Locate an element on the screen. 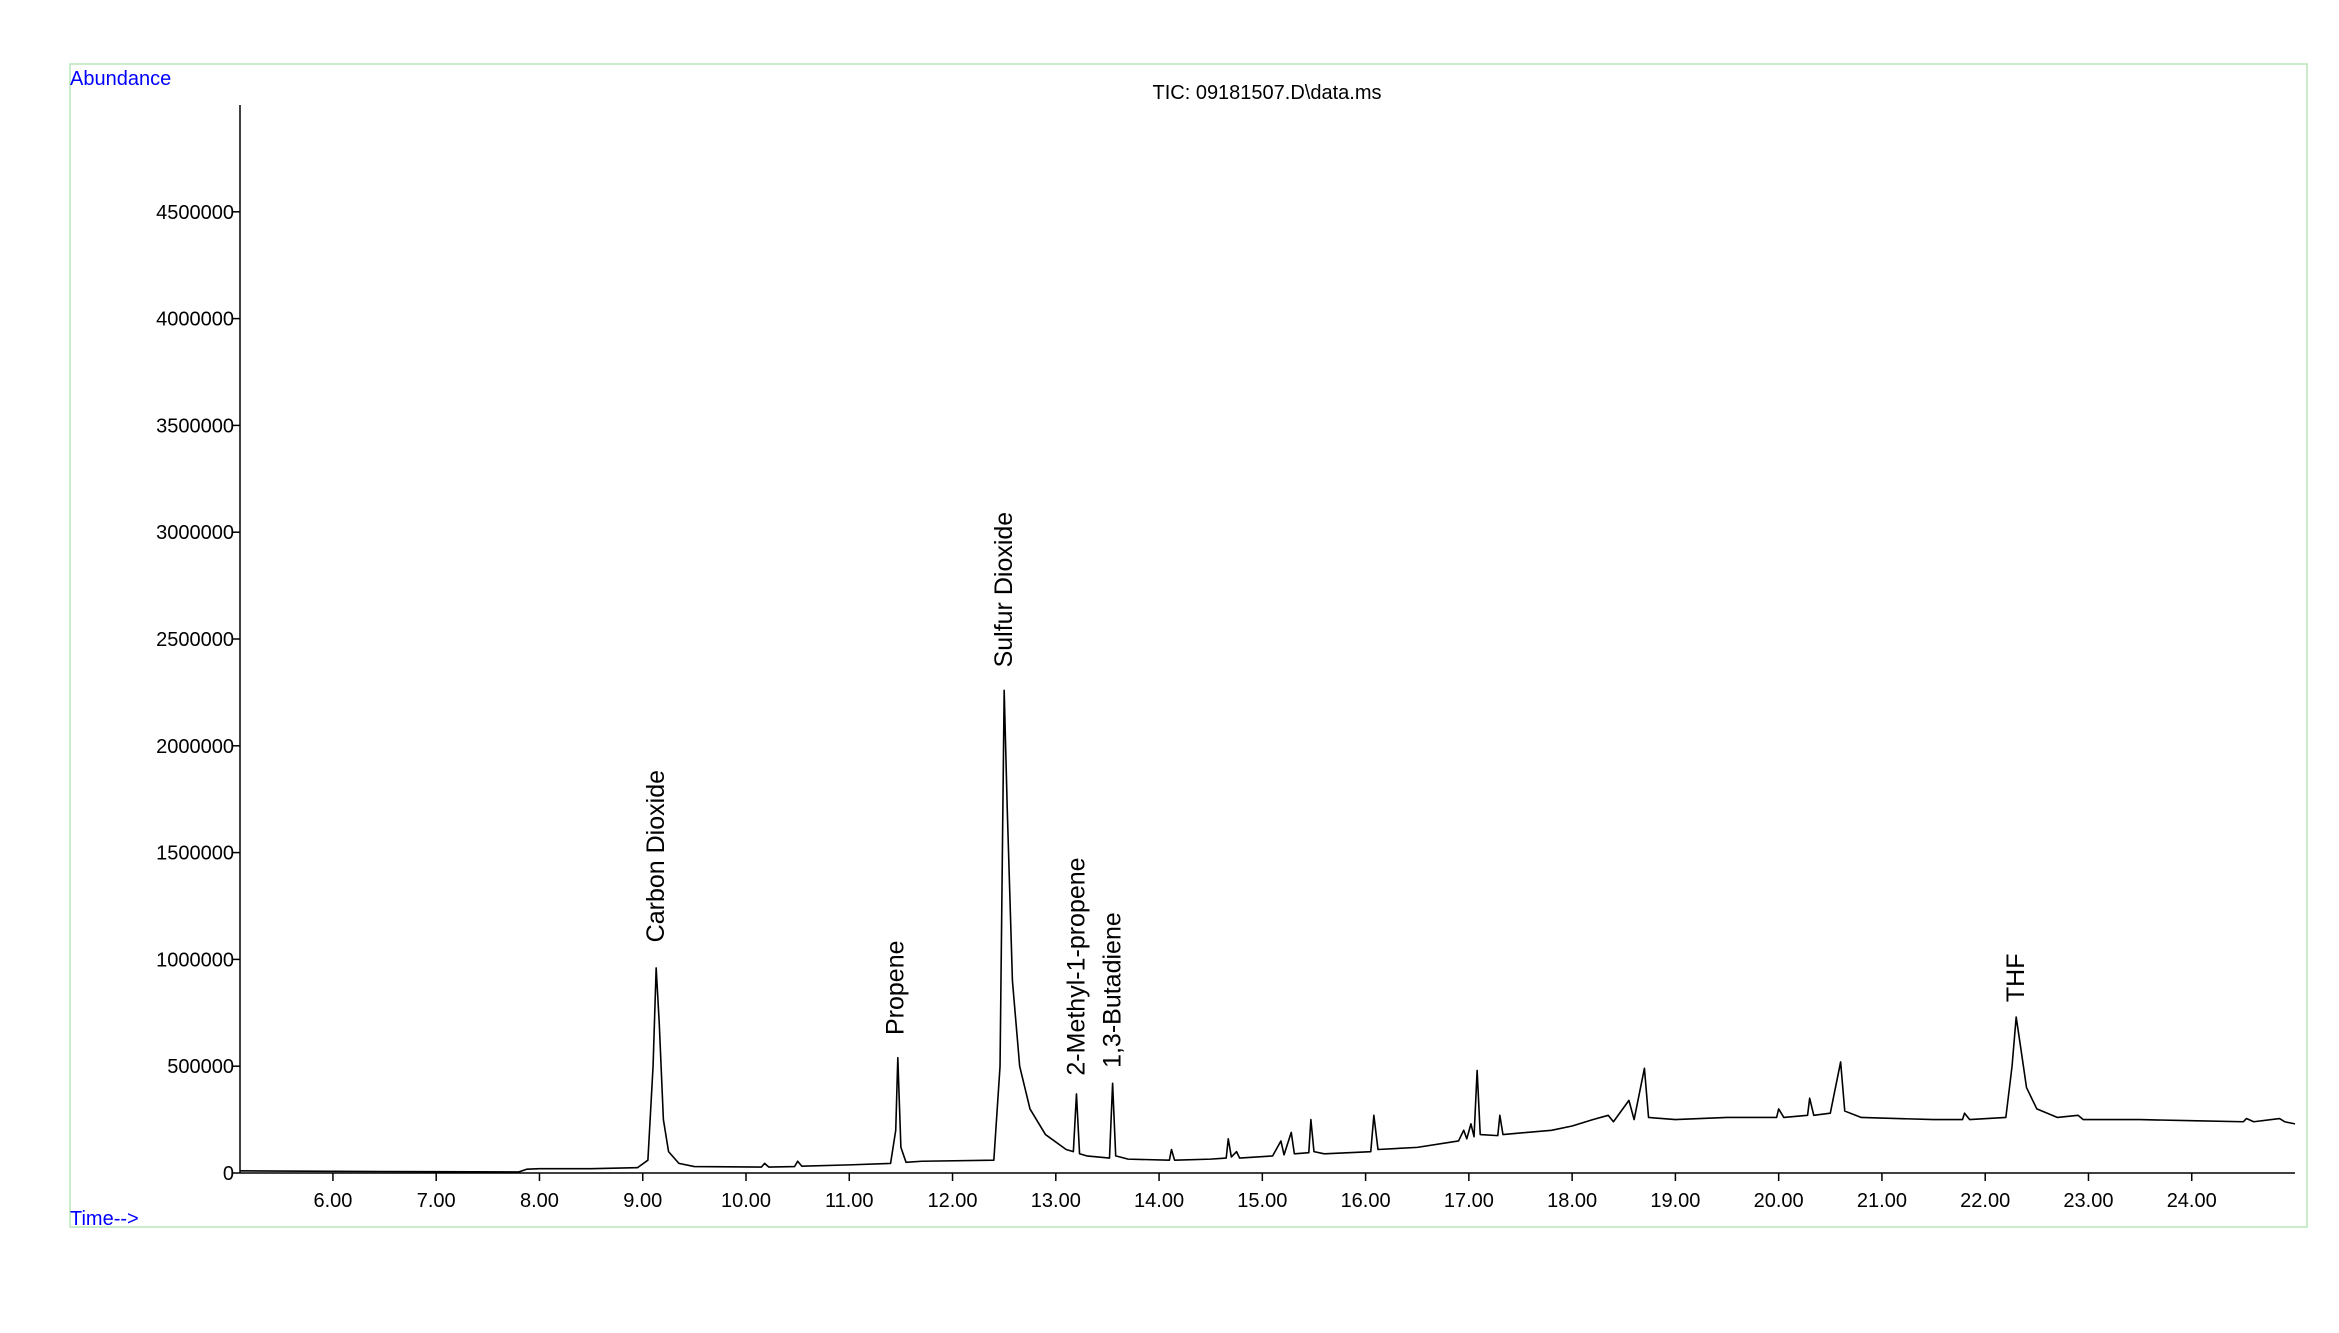 The width and height of the screenshot is (2339, 1333). x-tick-label: 23.00 is located at coordinates (2088, 1201).